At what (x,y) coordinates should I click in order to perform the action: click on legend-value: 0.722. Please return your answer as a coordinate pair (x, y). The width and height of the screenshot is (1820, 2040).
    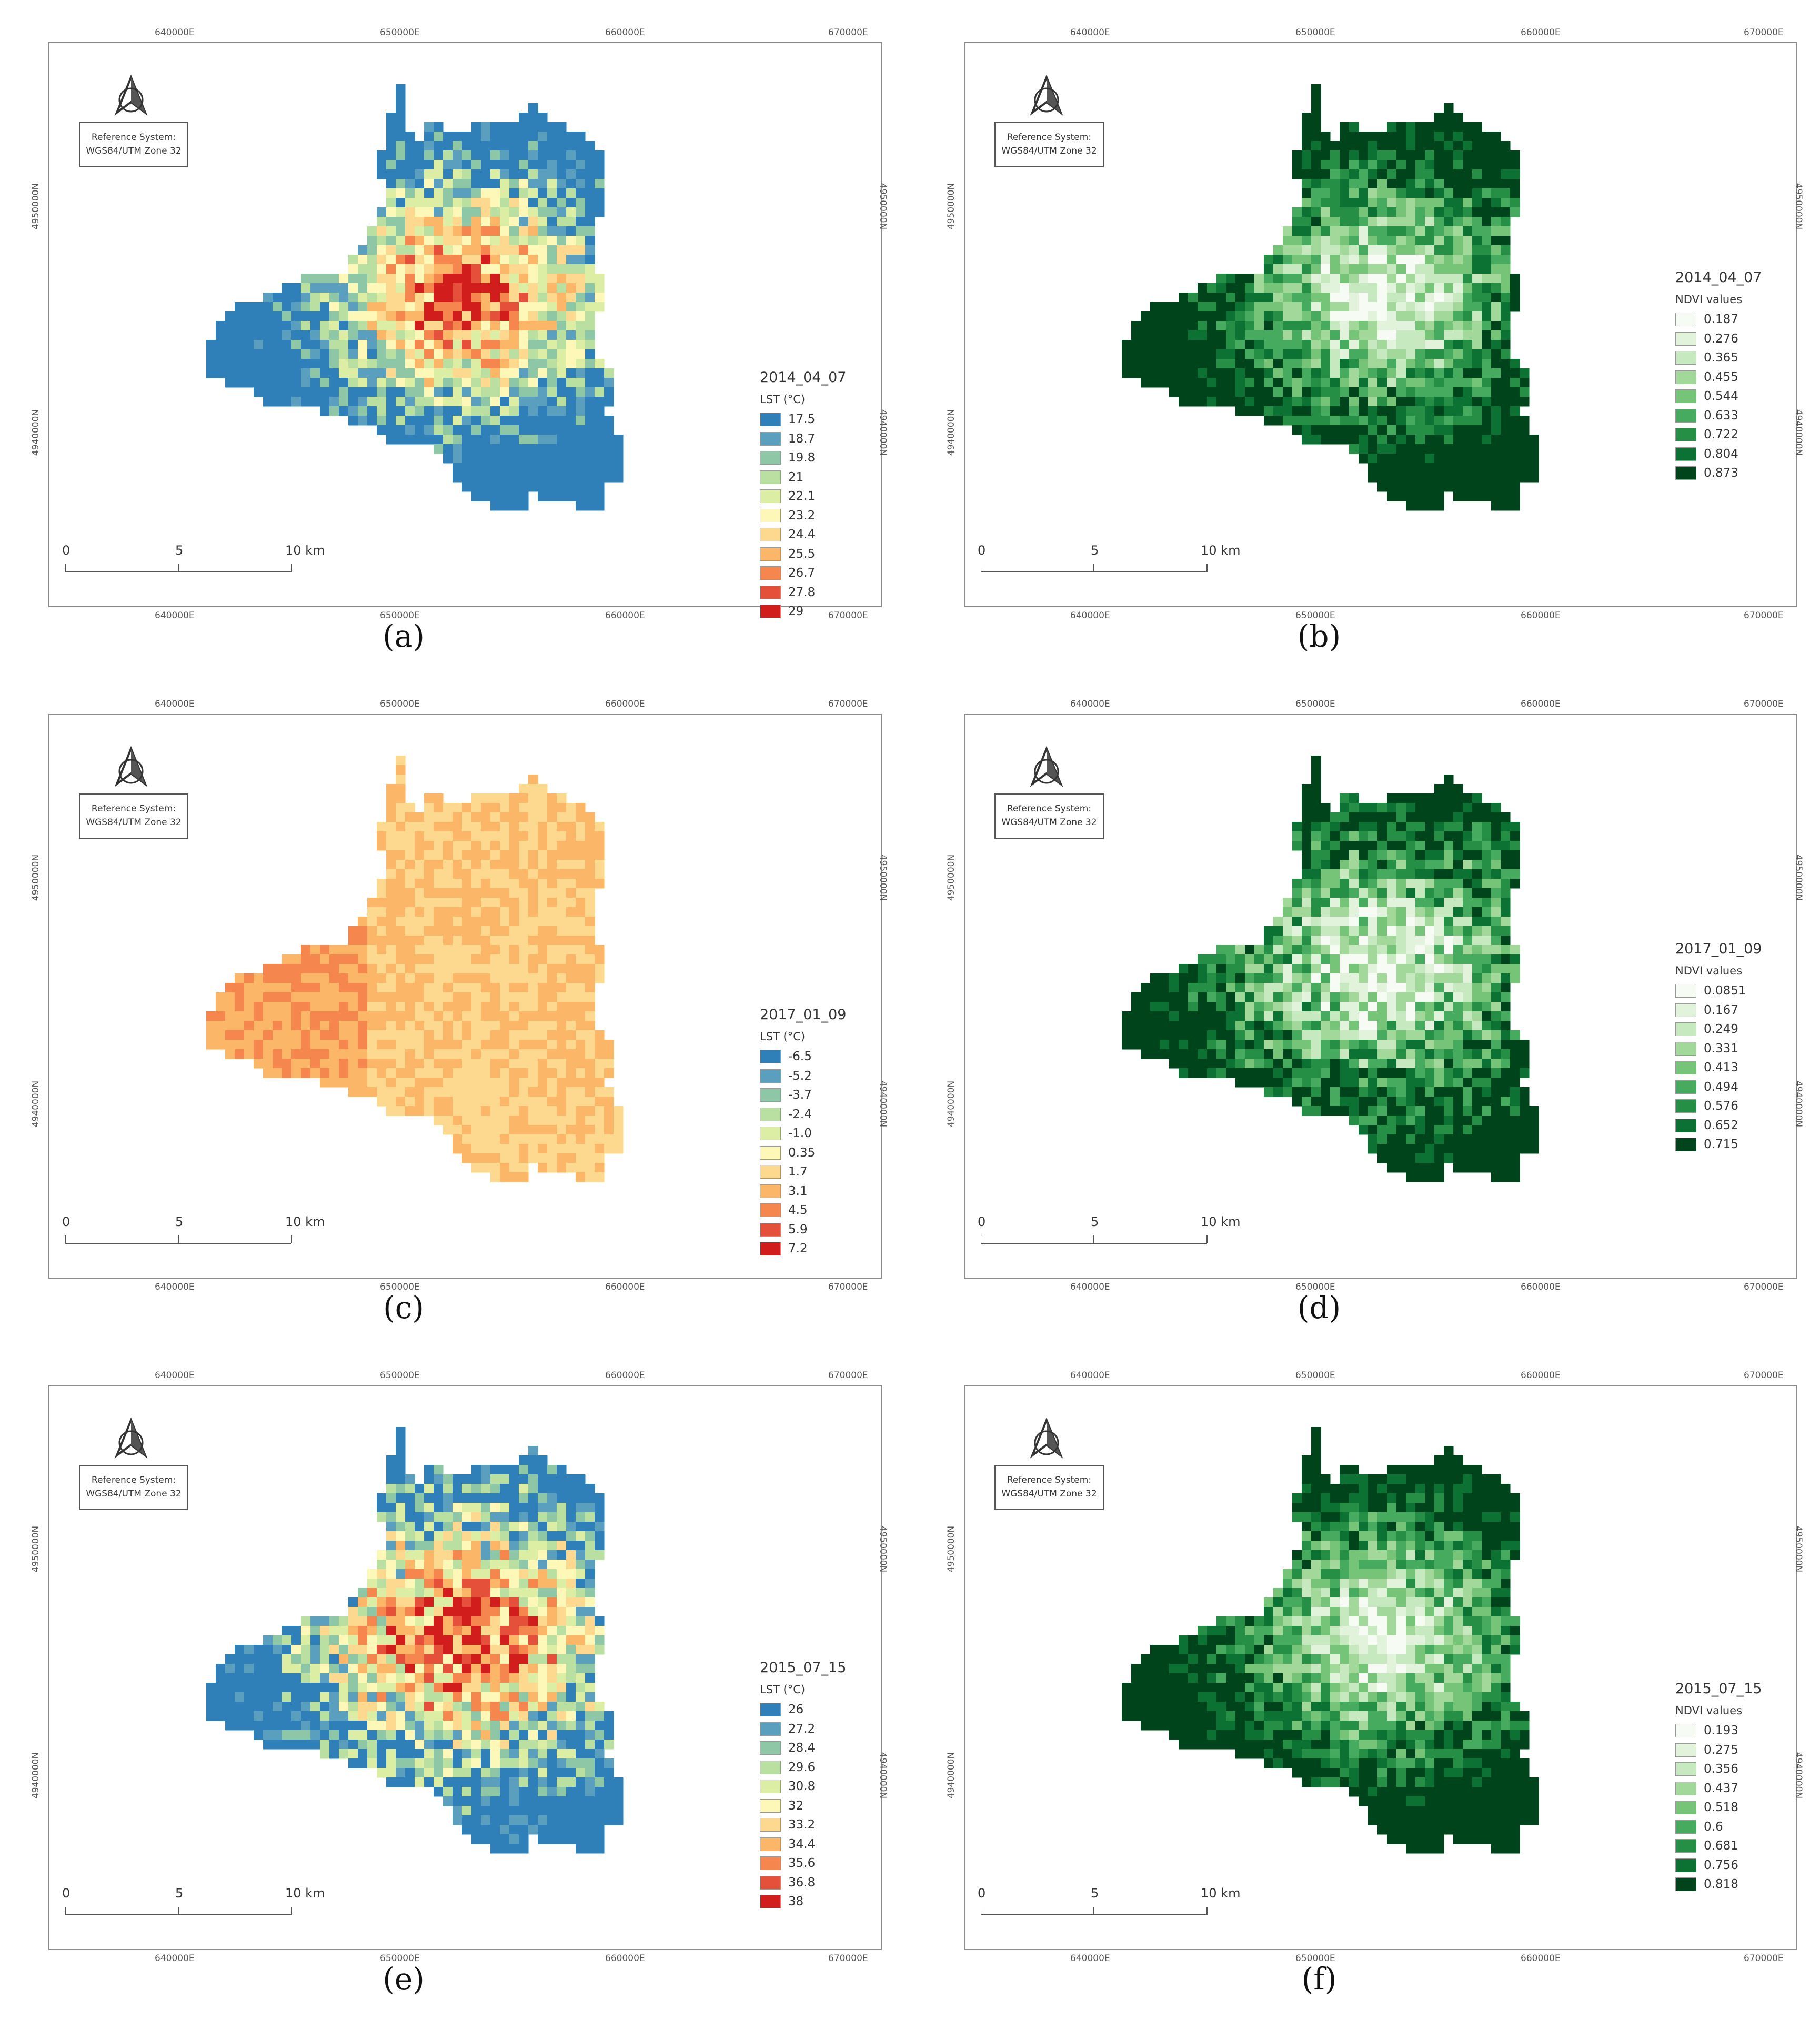
    Looking at the image, I should click on (1721, 435).